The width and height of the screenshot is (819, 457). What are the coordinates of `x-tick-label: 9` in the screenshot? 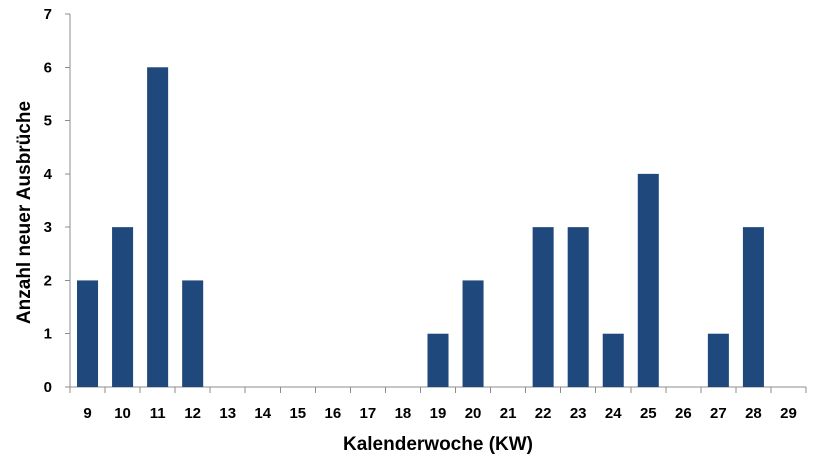 It's located at (87, 413).